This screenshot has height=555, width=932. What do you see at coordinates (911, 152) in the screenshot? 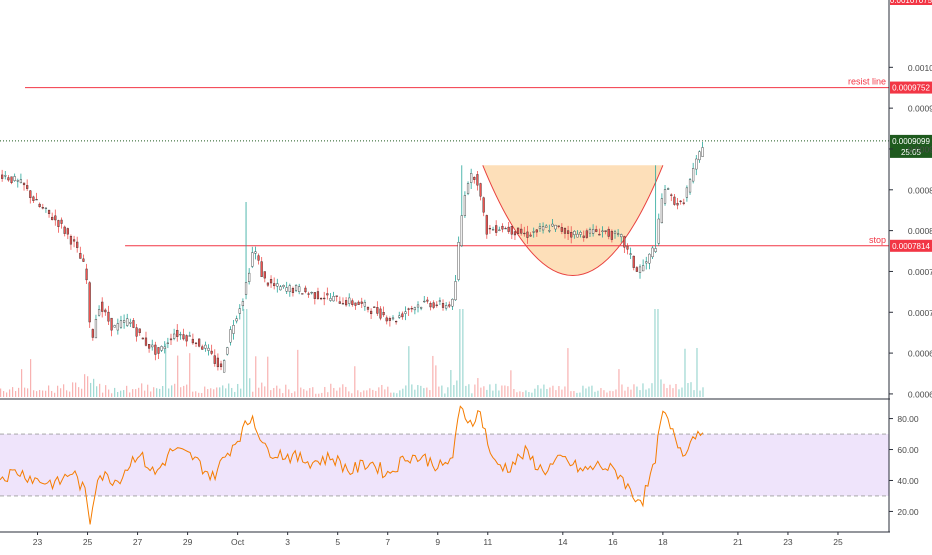
I see `countdown-label: 25:05` at bounding box center [911, 152].